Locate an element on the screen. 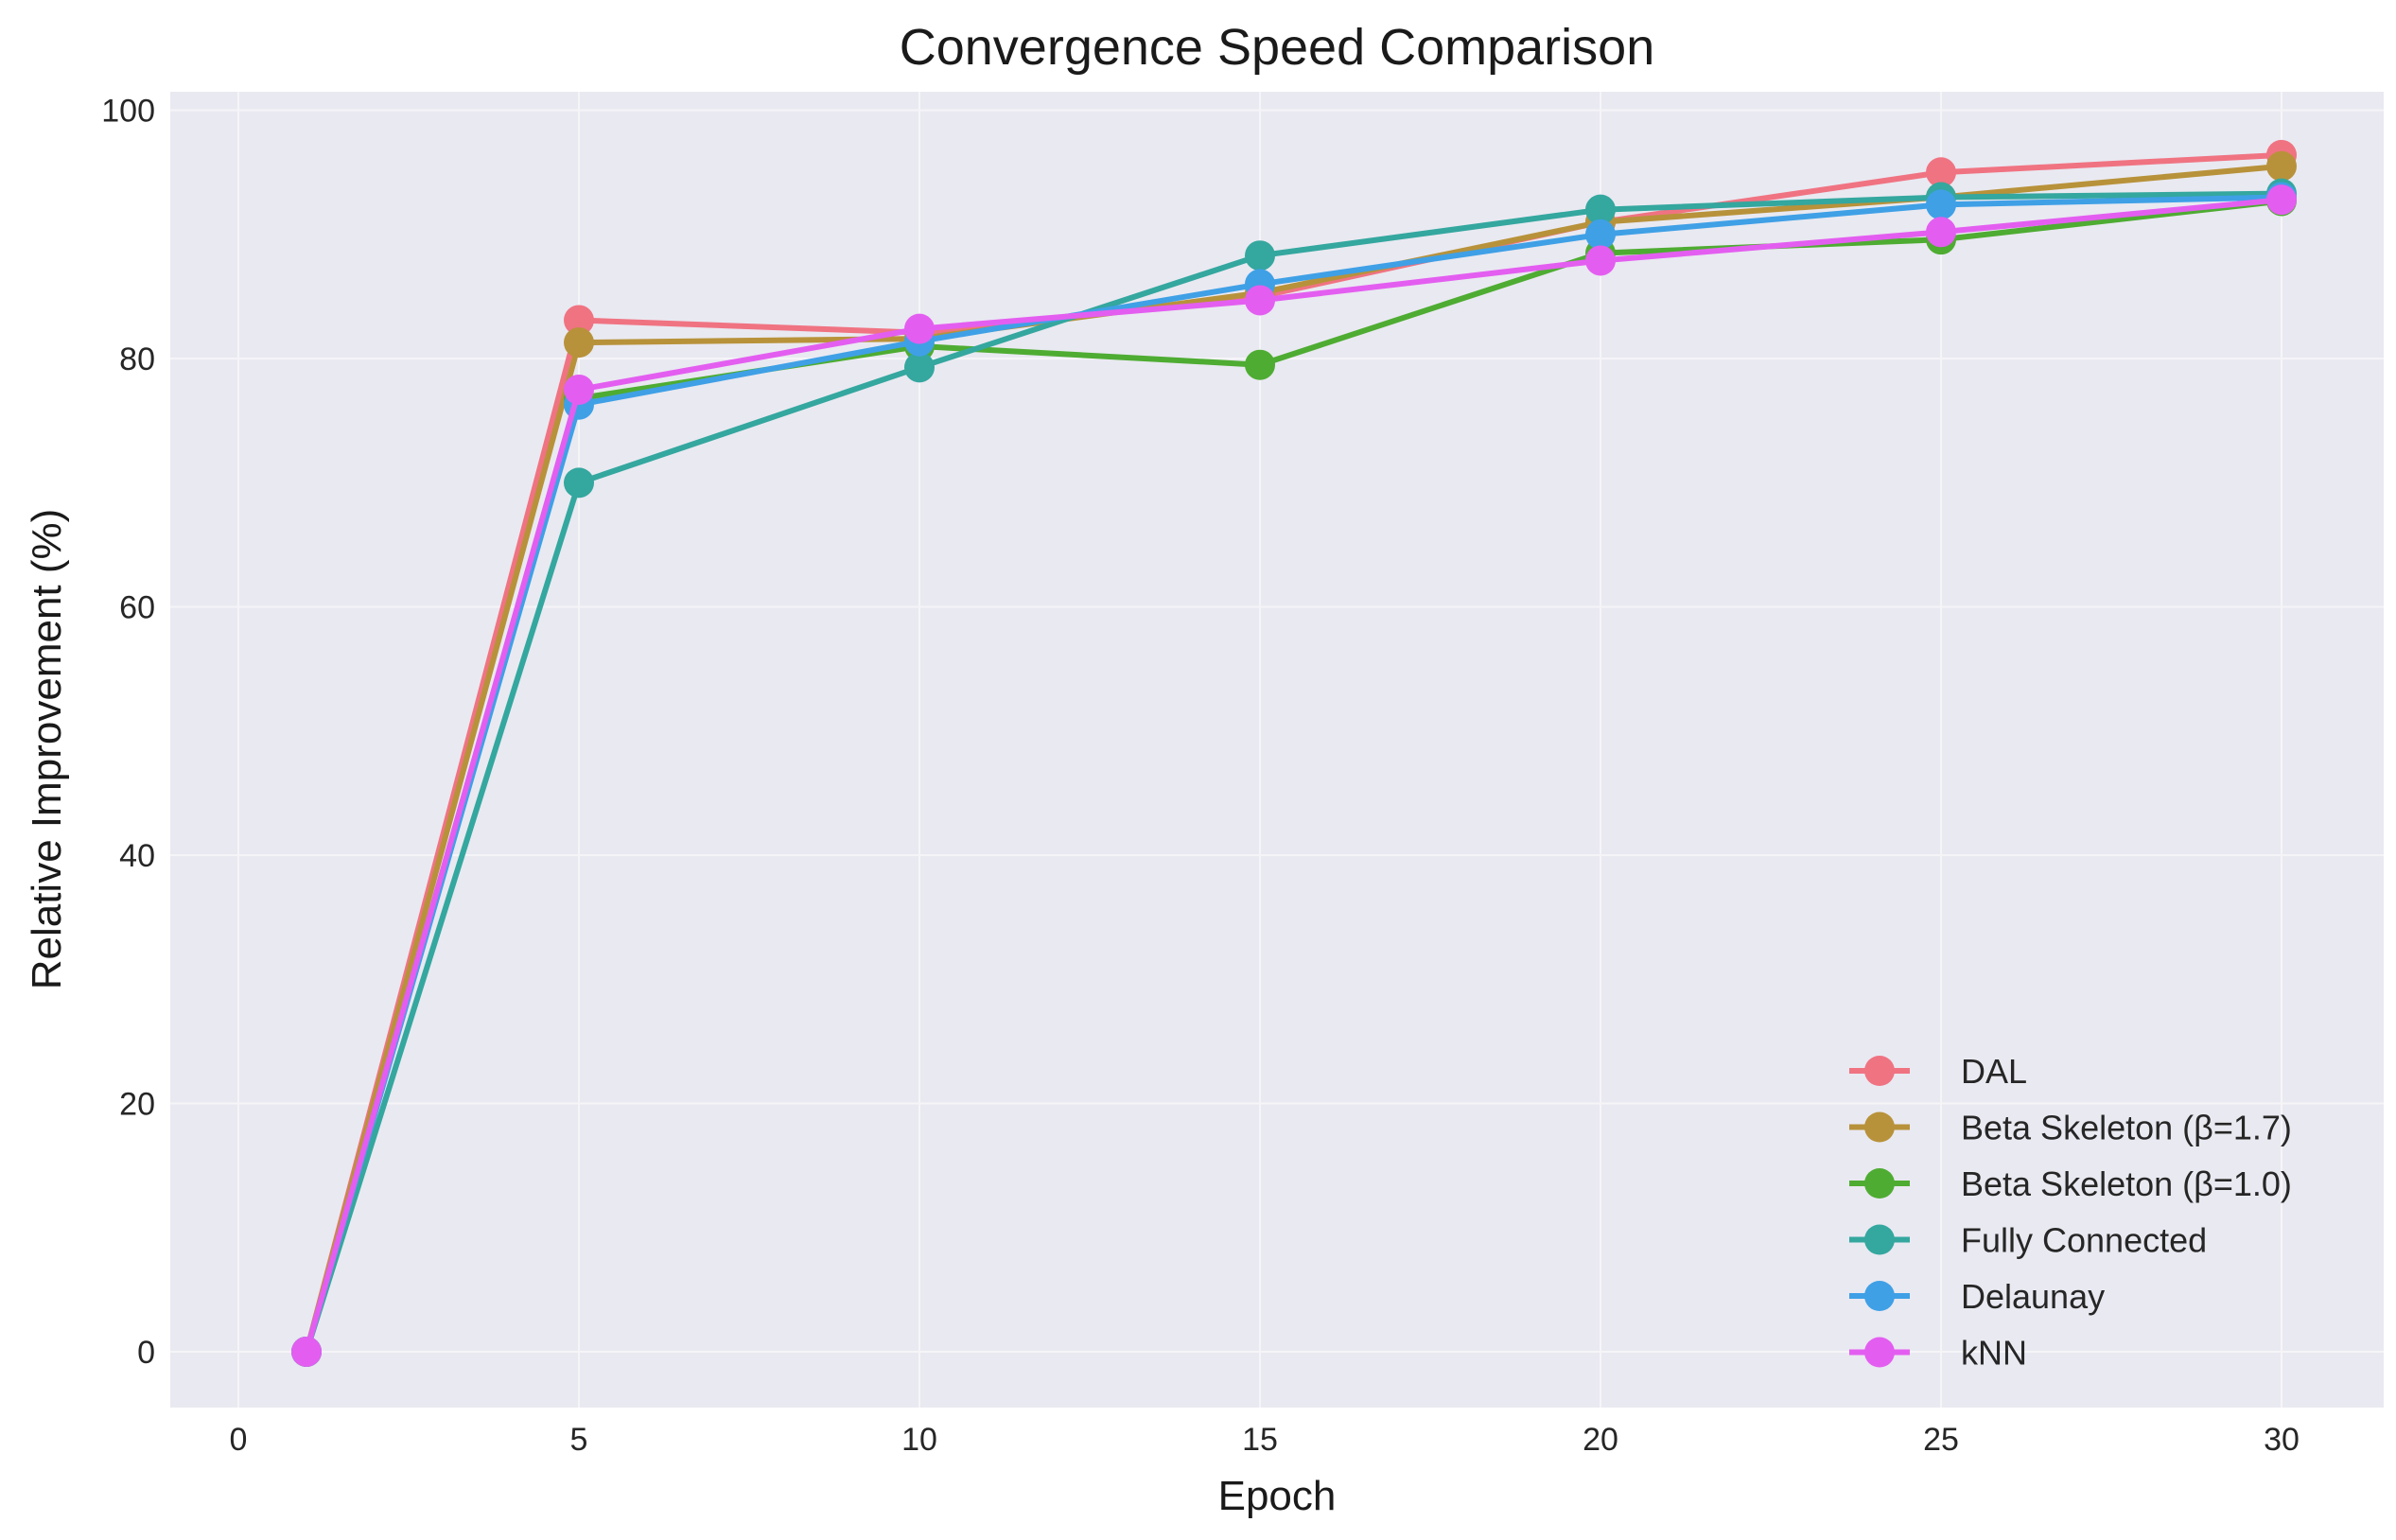 This screenshot has width=2396, height=1540. x-tick-label: 20 is located at coordinates (1601, 1440).